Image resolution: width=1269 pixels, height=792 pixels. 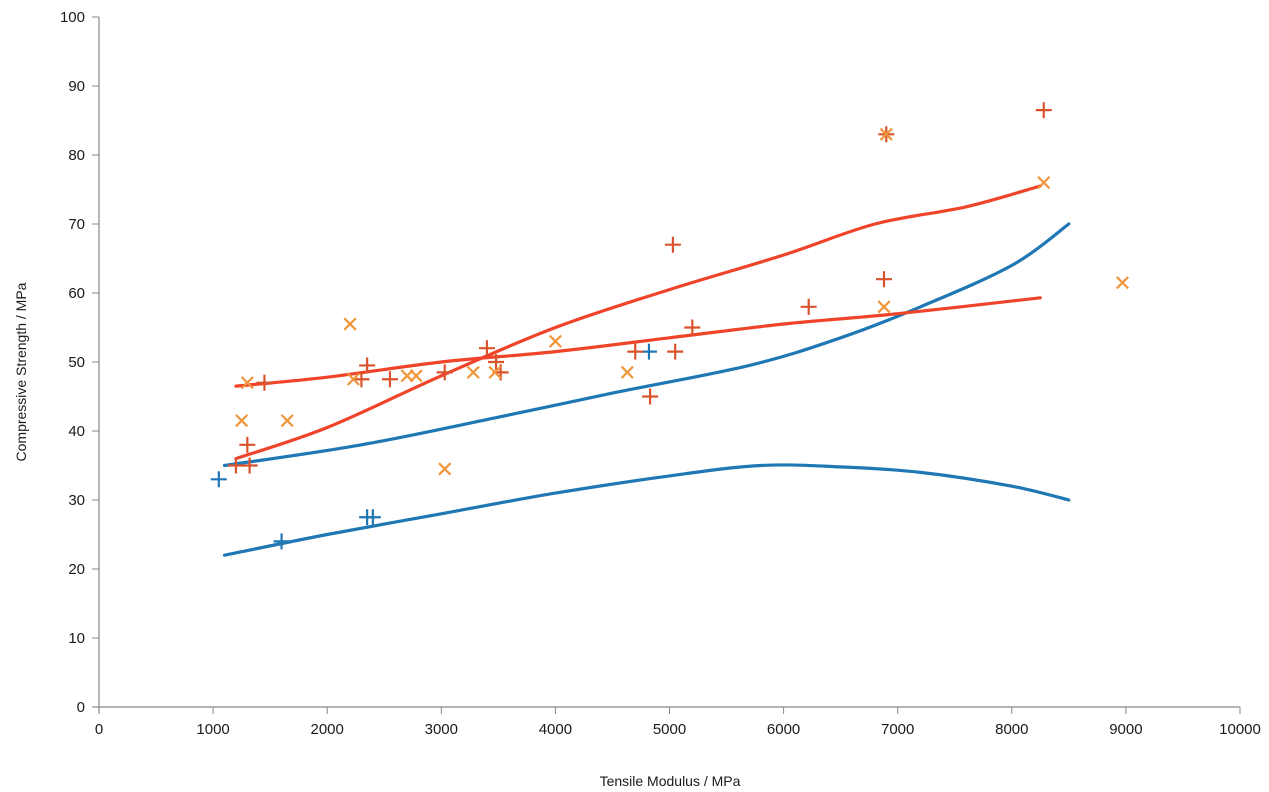 I want to click on y-tick-label: 0, so click(x=81, y=707).